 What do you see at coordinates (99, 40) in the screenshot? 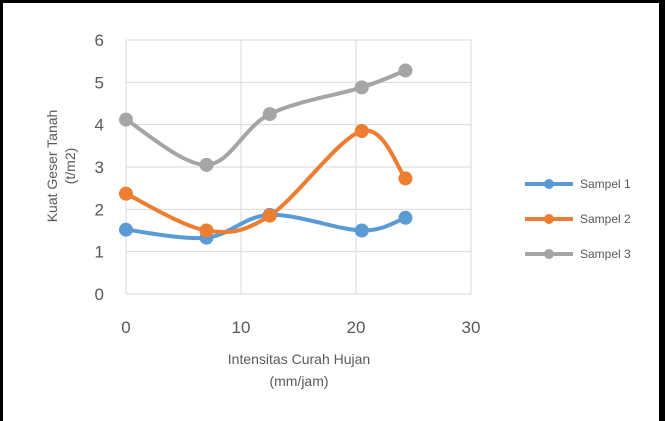
I see `y-tick-label: 6` at bounding box center [99, 40].